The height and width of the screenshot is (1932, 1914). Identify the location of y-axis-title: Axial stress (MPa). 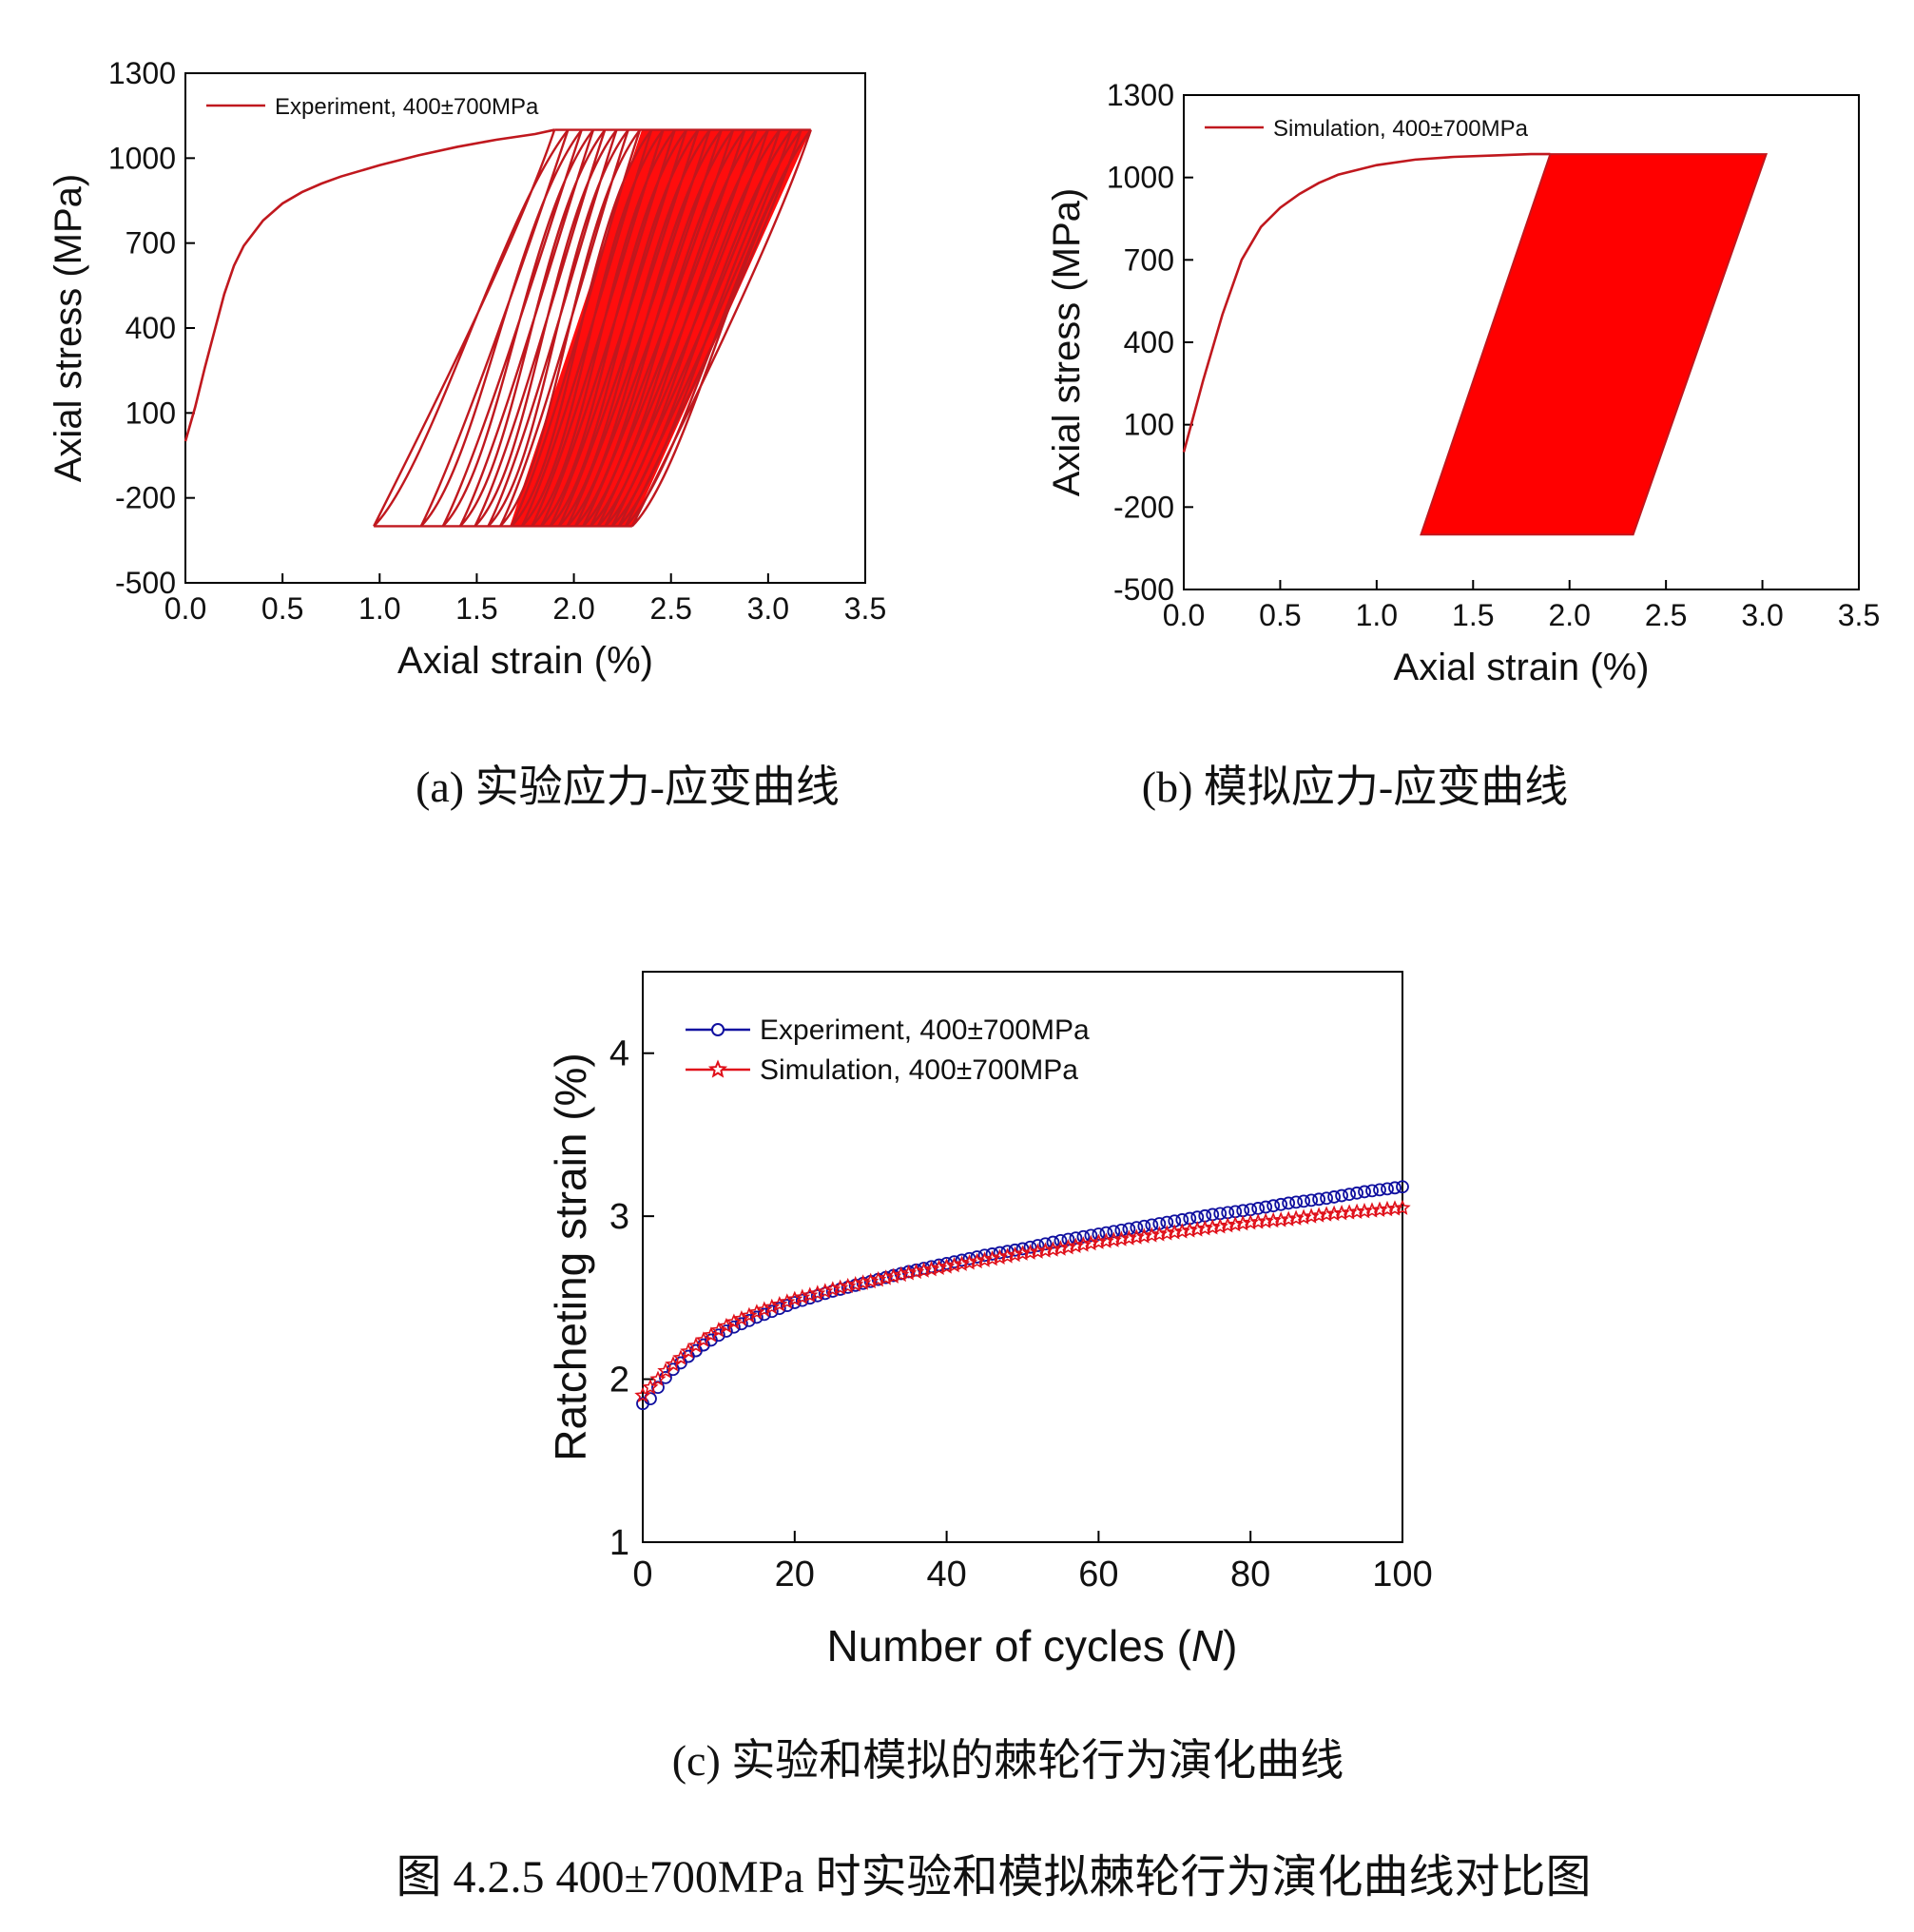
(68, 328).